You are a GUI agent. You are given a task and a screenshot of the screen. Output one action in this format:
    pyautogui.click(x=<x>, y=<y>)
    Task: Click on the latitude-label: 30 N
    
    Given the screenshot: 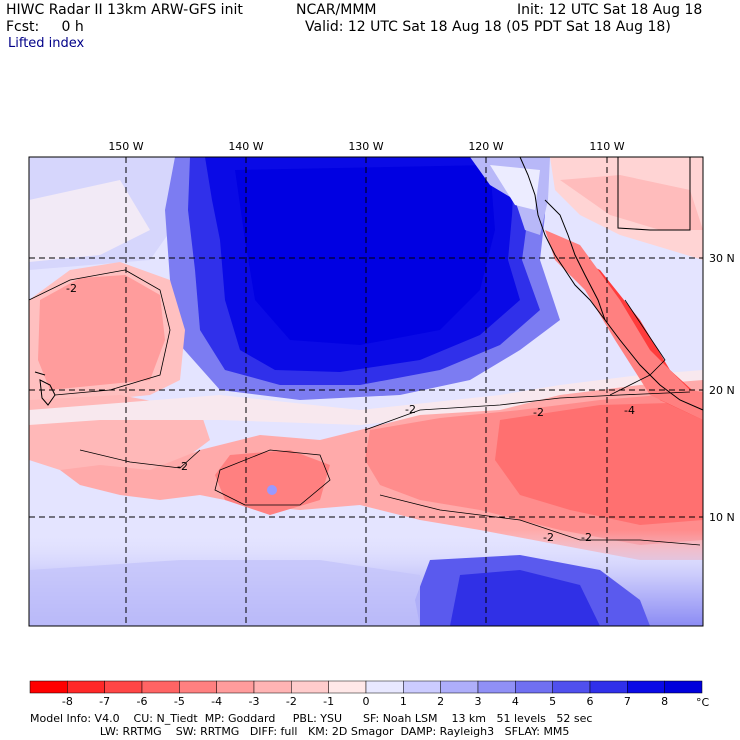 What is the action you would take?
    pyautogui.click(x=722, y=258)
    